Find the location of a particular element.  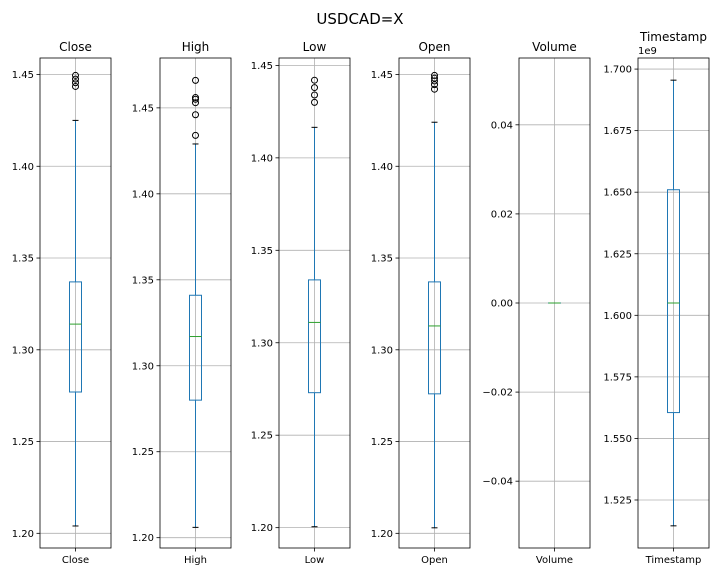

open-ytick-label: 1.45 is located at coordinates (382, 75).